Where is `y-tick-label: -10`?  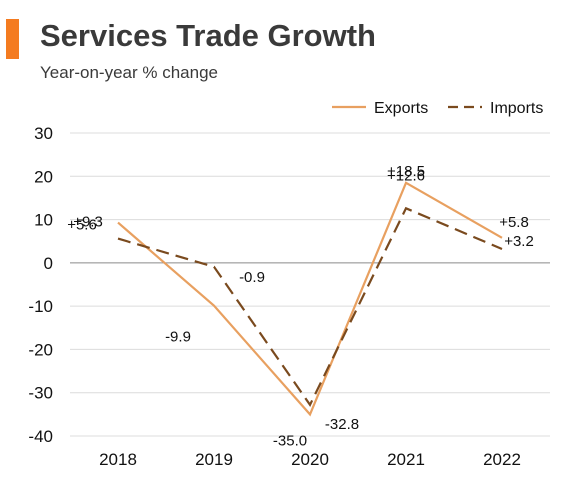 y-tick-label: -10 is located at coordinates (40, 306).